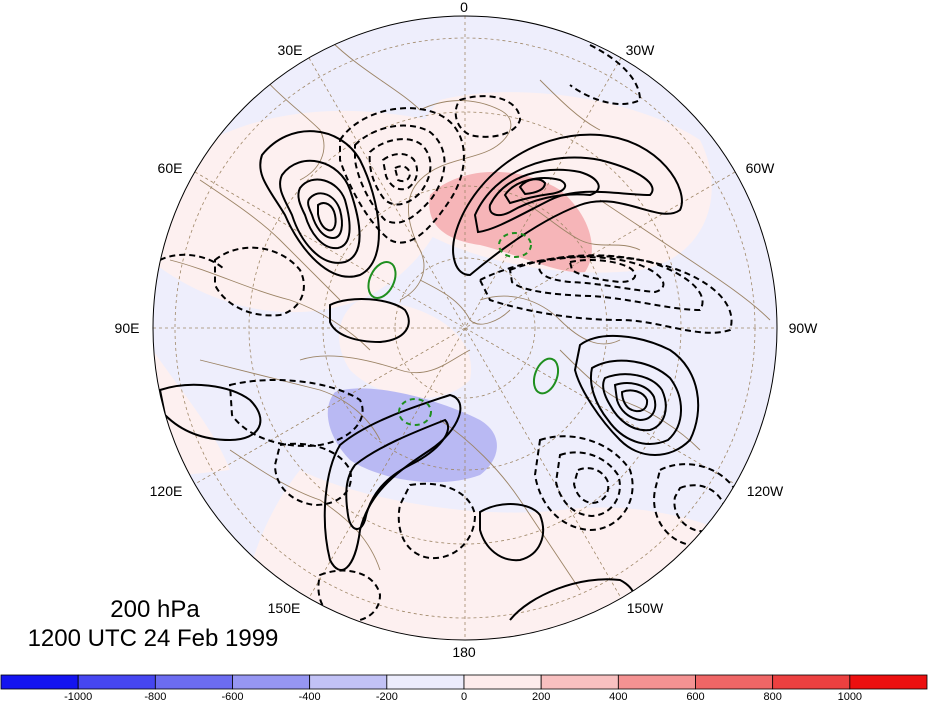  Describe the element at coordinates (153, 638) in the screenshot. I see `time-label: 1200 UTC 24 Feb 1999` at that location.